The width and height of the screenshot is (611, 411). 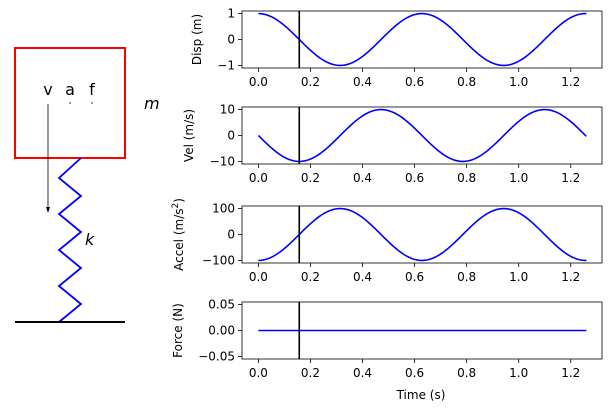 What do you see at coordinates (90, 239) in the screenshot?
I see `spring-symbol: k` at bounding box center [90, 239].